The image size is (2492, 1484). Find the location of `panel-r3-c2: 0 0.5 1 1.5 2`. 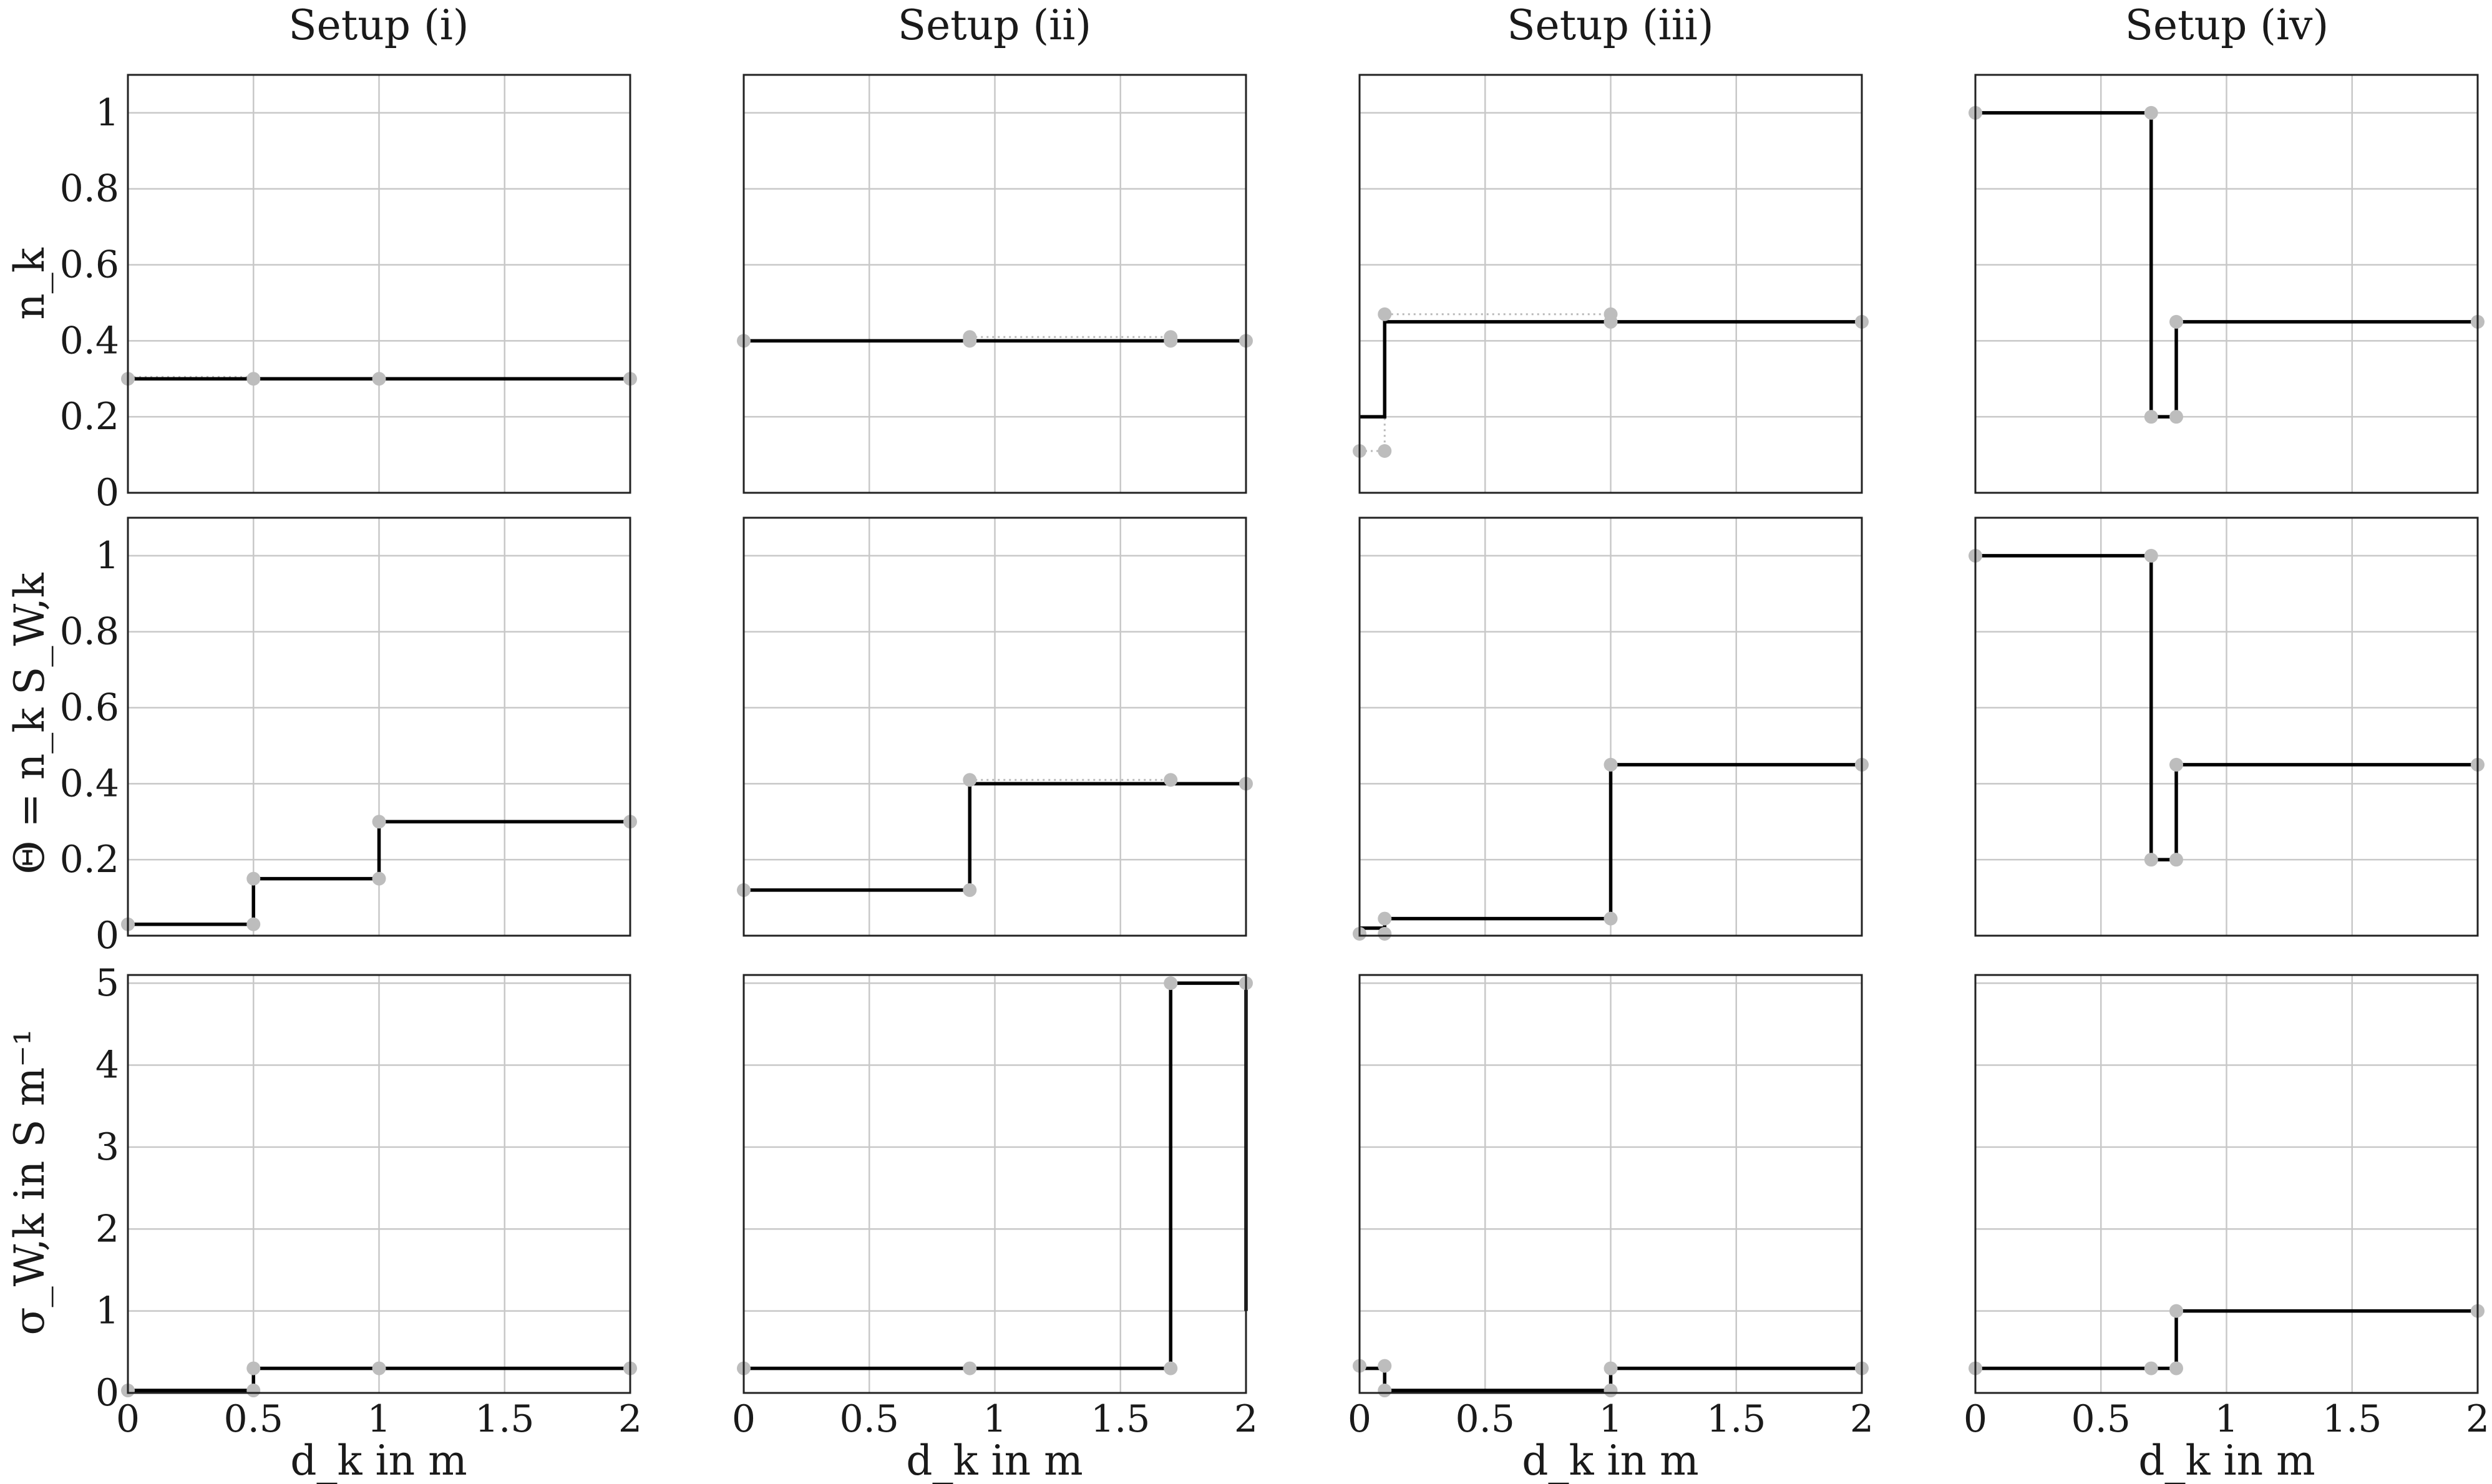

panel-r3-c2: 0 0.5 1 1.5 2 is located at coordinates (995, 1207).